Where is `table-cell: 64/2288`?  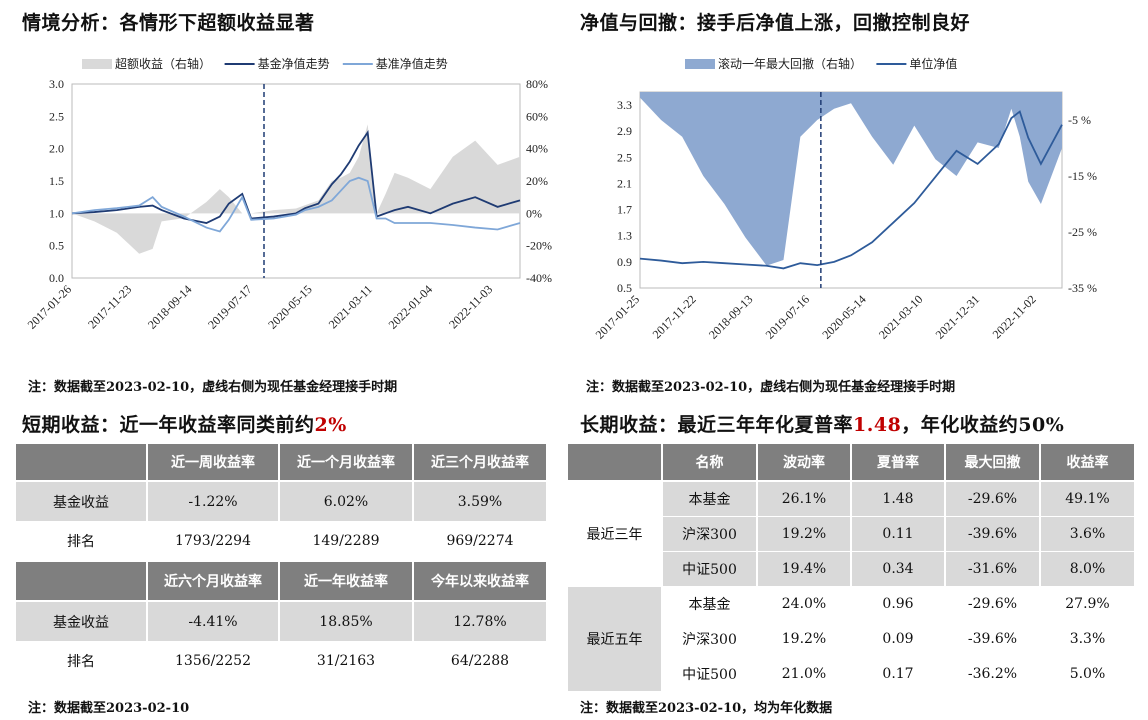 table-cell: 64/2288 is located at coordinates (480, 661).